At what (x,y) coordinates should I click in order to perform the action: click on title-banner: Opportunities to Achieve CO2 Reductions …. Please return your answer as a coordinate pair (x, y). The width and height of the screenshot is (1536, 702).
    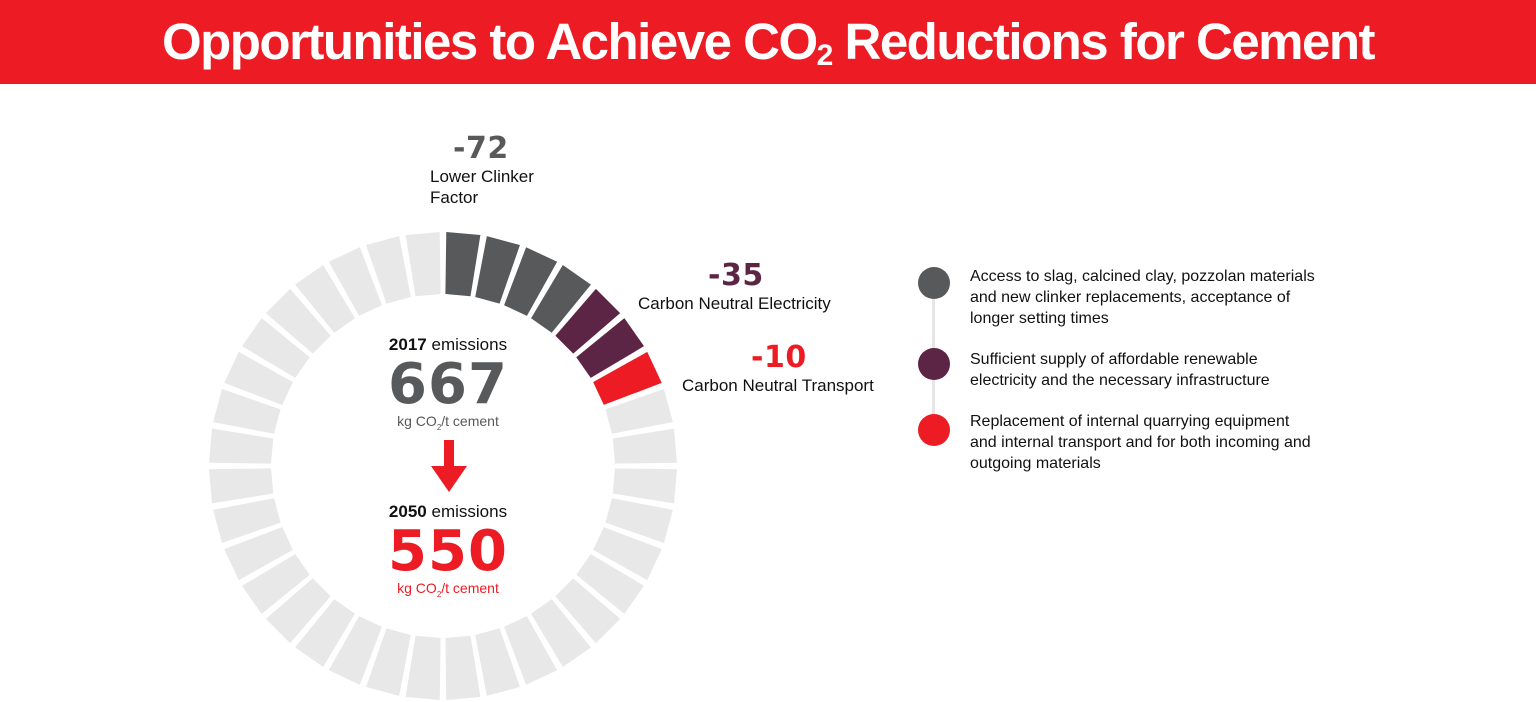
    Looking at the image, I should click on (768, 42).